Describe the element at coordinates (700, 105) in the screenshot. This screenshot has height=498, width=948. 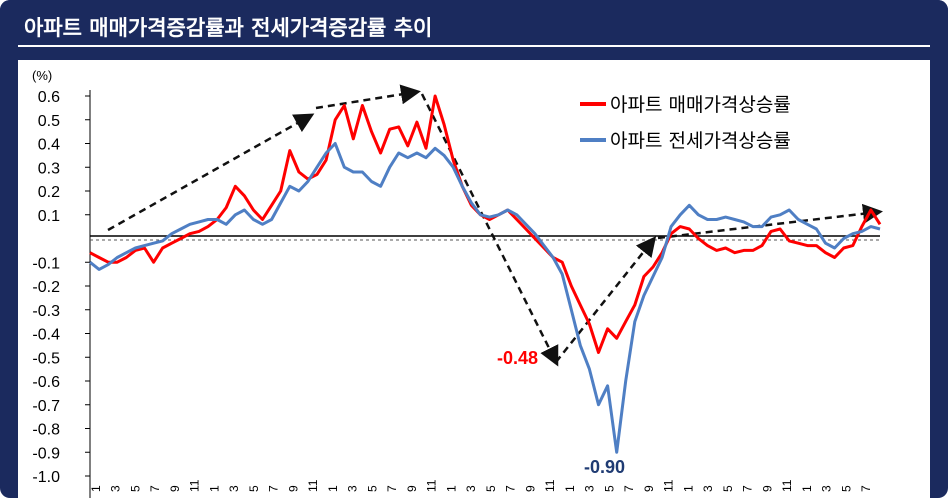
I see `legend-label-1: 아파트 매매가격상승률` at that location.